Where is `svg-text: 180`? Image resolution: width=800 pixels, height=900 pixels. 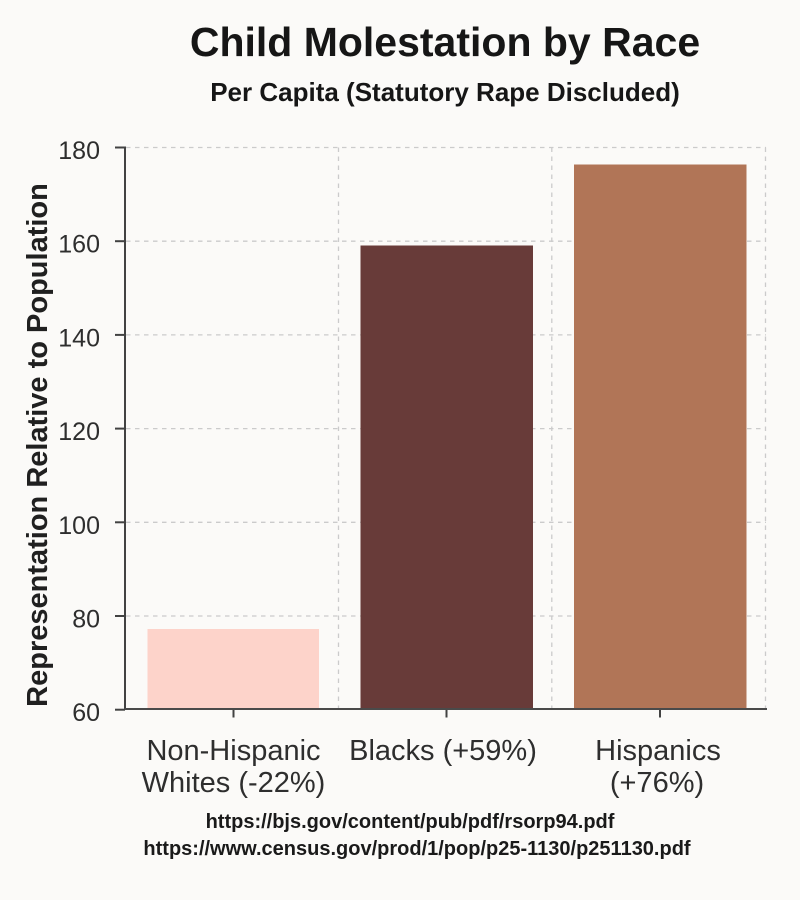 svg-text: 180 is located at coordinates (79, 151).